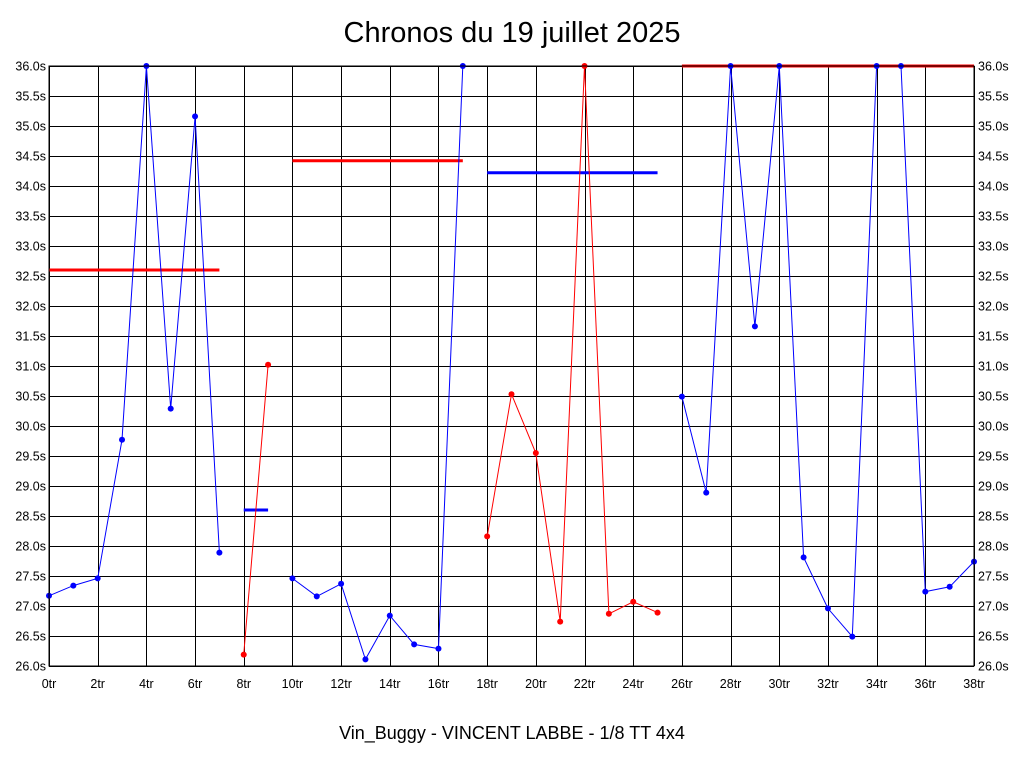 The width and height of the screenshot is (1024, 768). What do you see at coordinates (341, 684) in the screenshot?
I see `x-tick-label: 12tr` at bounding box center [341, 684].